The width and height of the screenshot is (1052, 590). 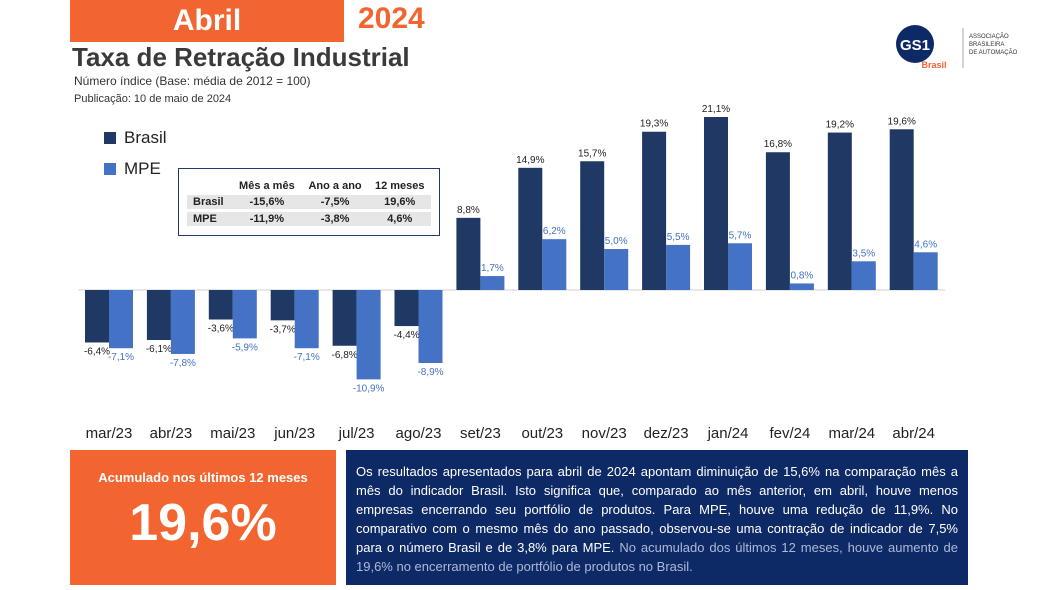 I want to click on bar-mpe-dez/23, so click(x=678, y=267).